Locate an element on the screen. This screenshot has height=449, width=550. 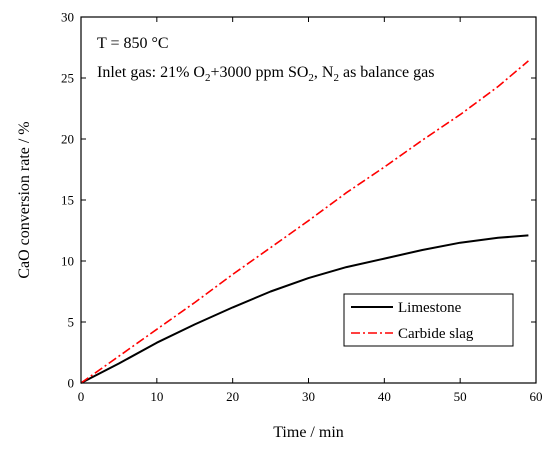
temperature-annotation: T = 850 °C is located at coordinates (133, 43).